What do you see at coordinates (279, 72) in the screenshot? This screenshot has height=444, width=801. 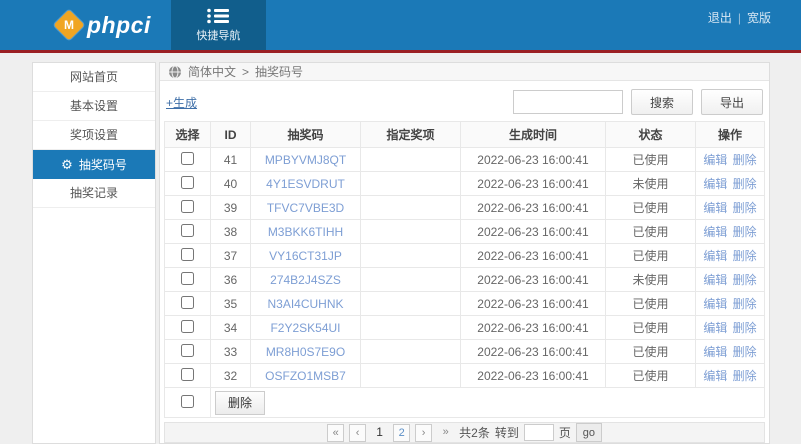 I see `breadcrumb-page: 抽奖码号` at bounding box center [279, 72].